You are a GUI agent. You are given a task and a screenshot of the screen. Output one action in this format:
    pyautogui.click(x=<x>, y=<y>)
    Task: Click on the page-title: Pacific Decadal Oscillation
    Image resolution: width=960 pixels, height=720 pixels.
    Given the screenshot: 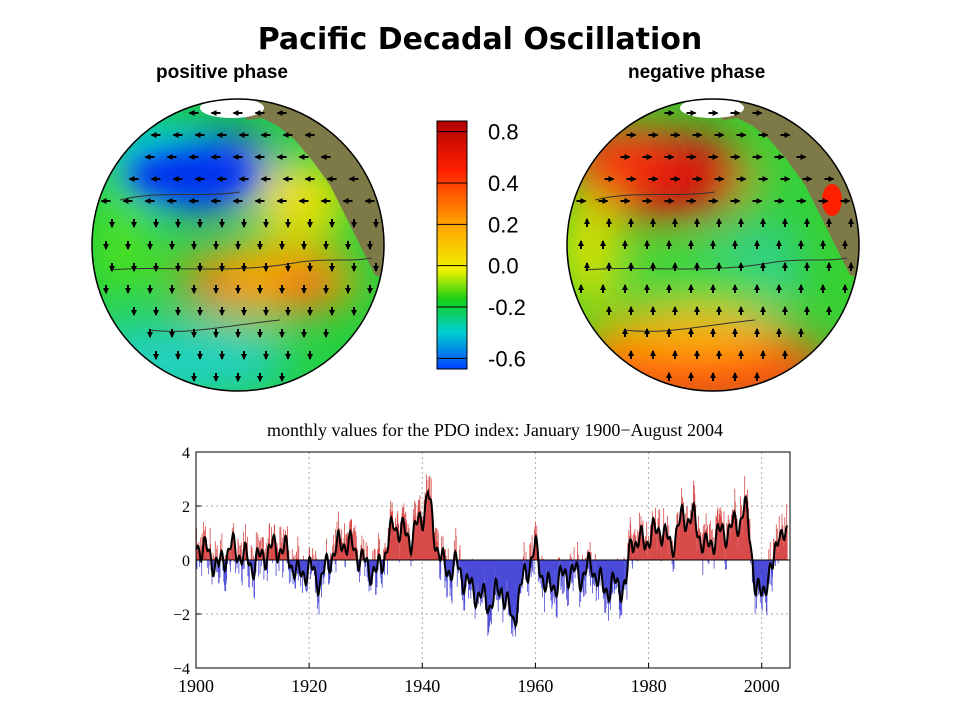 What is the action you would take?
    pyautogui.click(x=480, y=39)
    